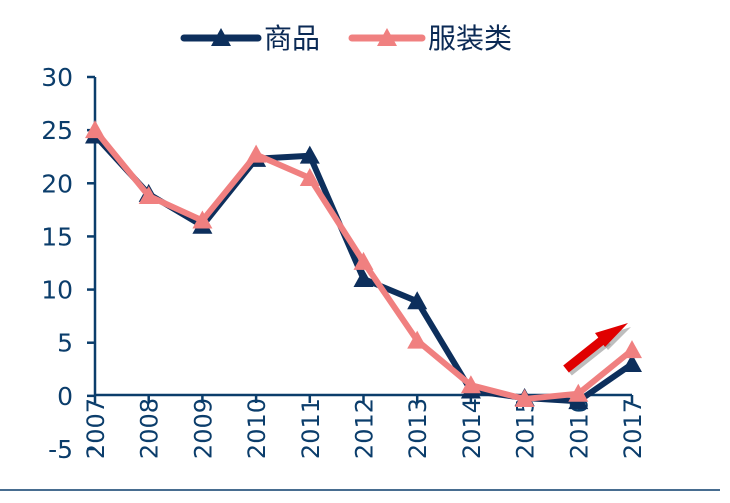 Image resolution: width=730 pixels, height=503 pixels. What do you see at coordinates (57, 130) in the screenshot?
I see `y-tick-label: 25` at bounding box center [57, 130].